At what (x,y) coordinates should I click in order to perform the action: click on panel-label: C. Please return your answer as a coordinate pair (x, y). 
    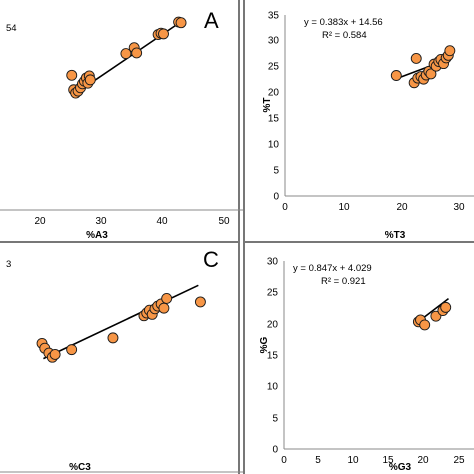
    Looking at the image, I should click on (211, 259).